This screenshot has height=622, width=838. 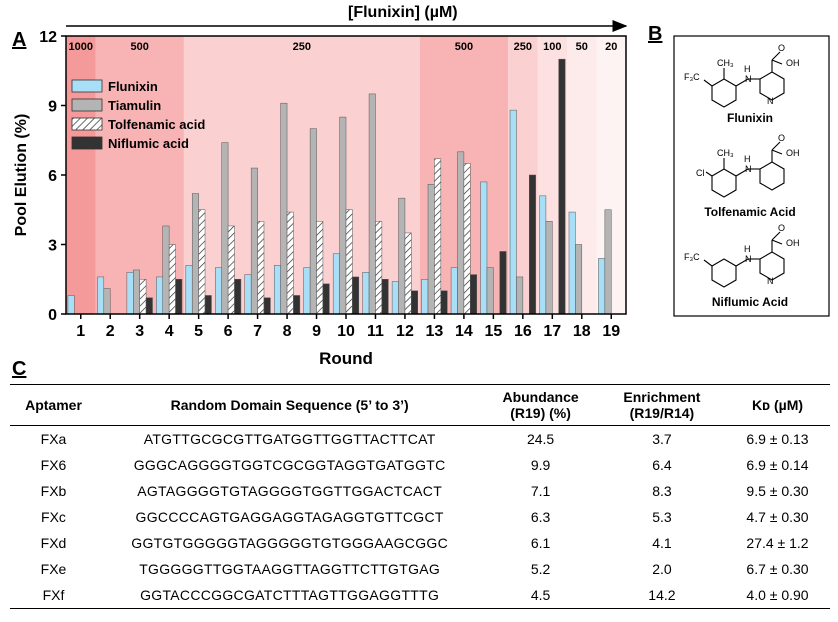 What do you see at coordinates (770, 281) in the screenshot?
I see `niflumic-ring-n: N` at bounding box center [770, 281].